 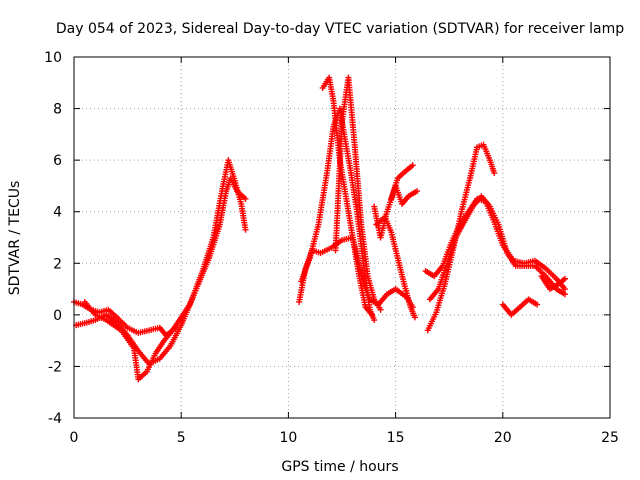 What do you see at coordinates (288, 438) in the screenshot?
I see `x-tick-label: 10` at bounding box center [288, 438].